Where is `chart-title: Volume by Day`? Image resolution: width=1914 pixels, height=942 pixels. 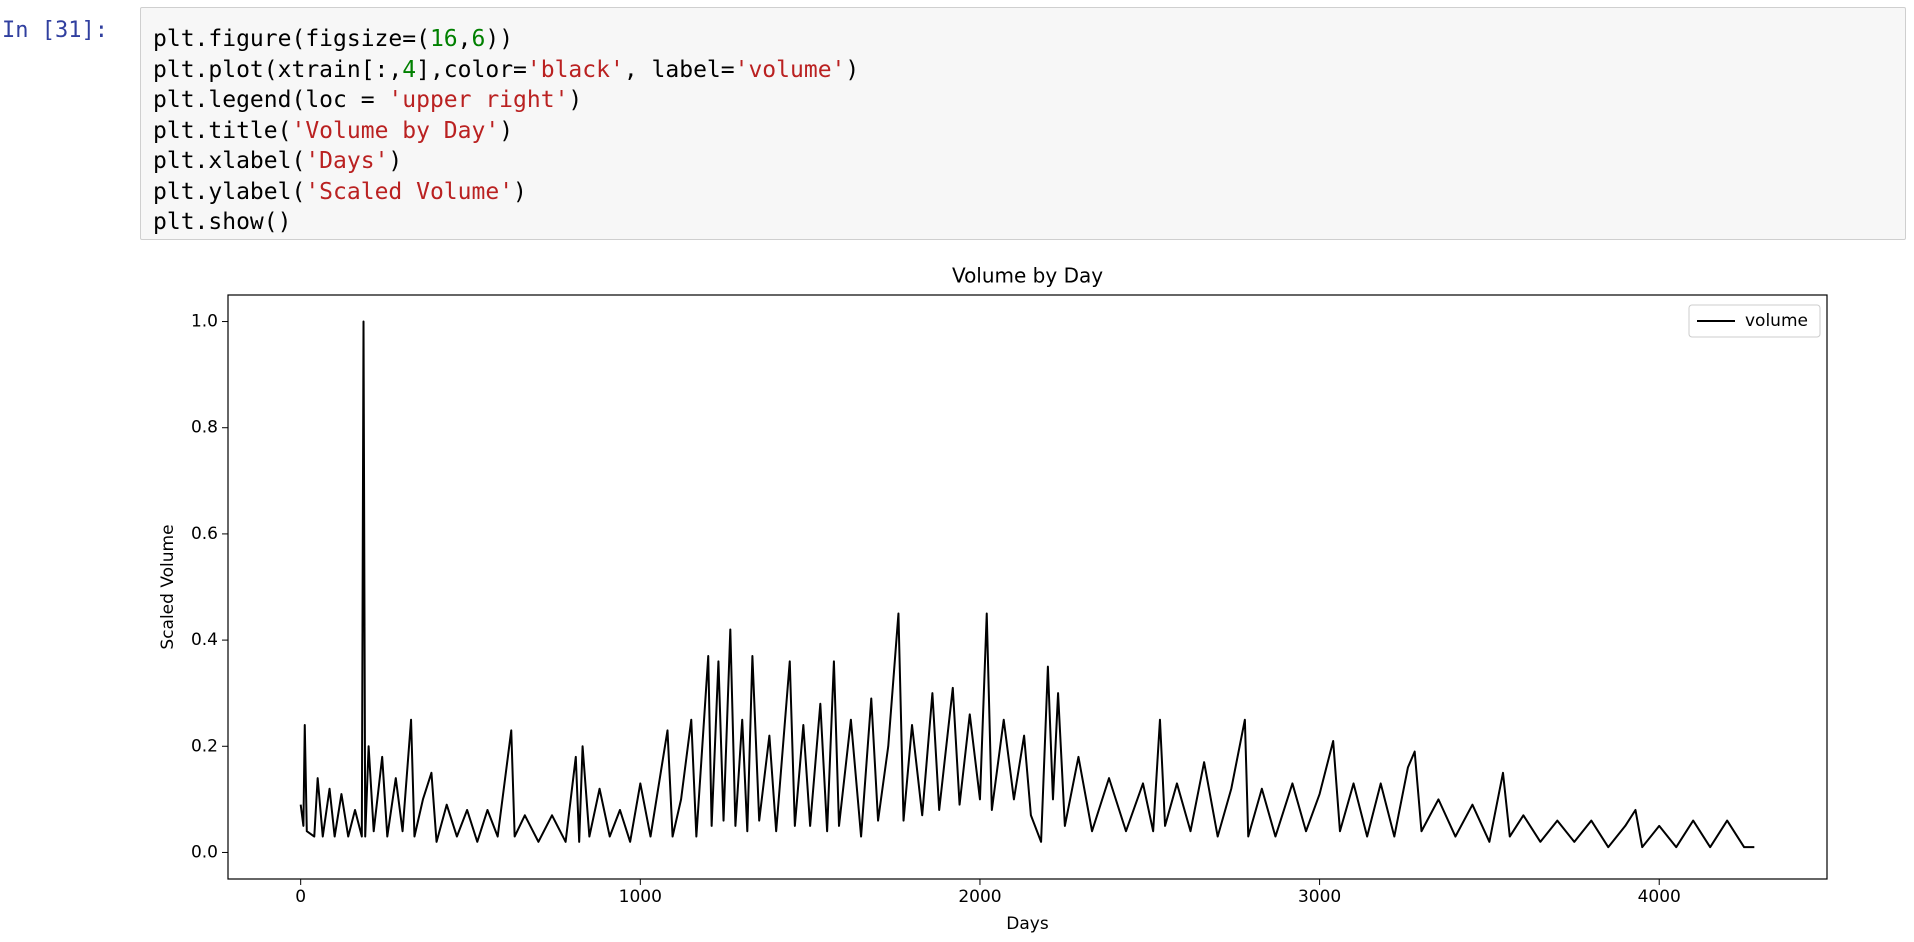
chart-title: Volume by Day is located at coordinates (1027, 276).